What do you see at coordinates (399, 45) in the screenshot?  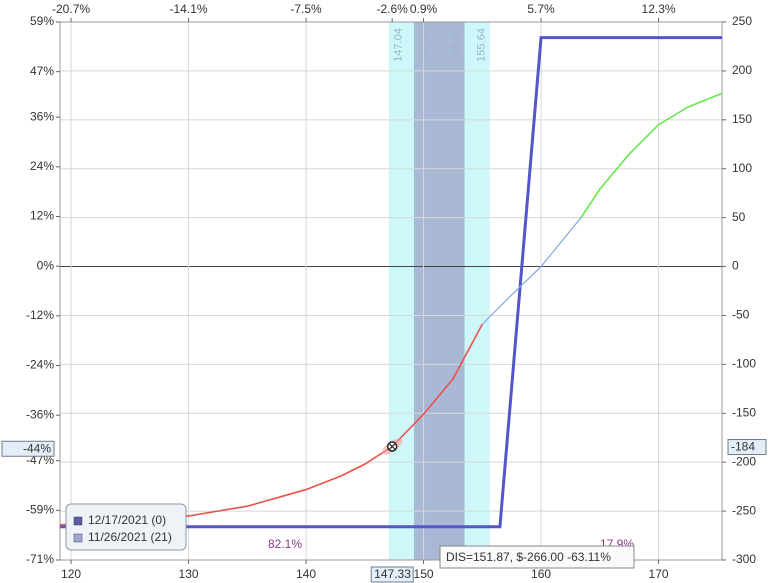 I see `band-label: 147.04` at bounding box center [399, 45].